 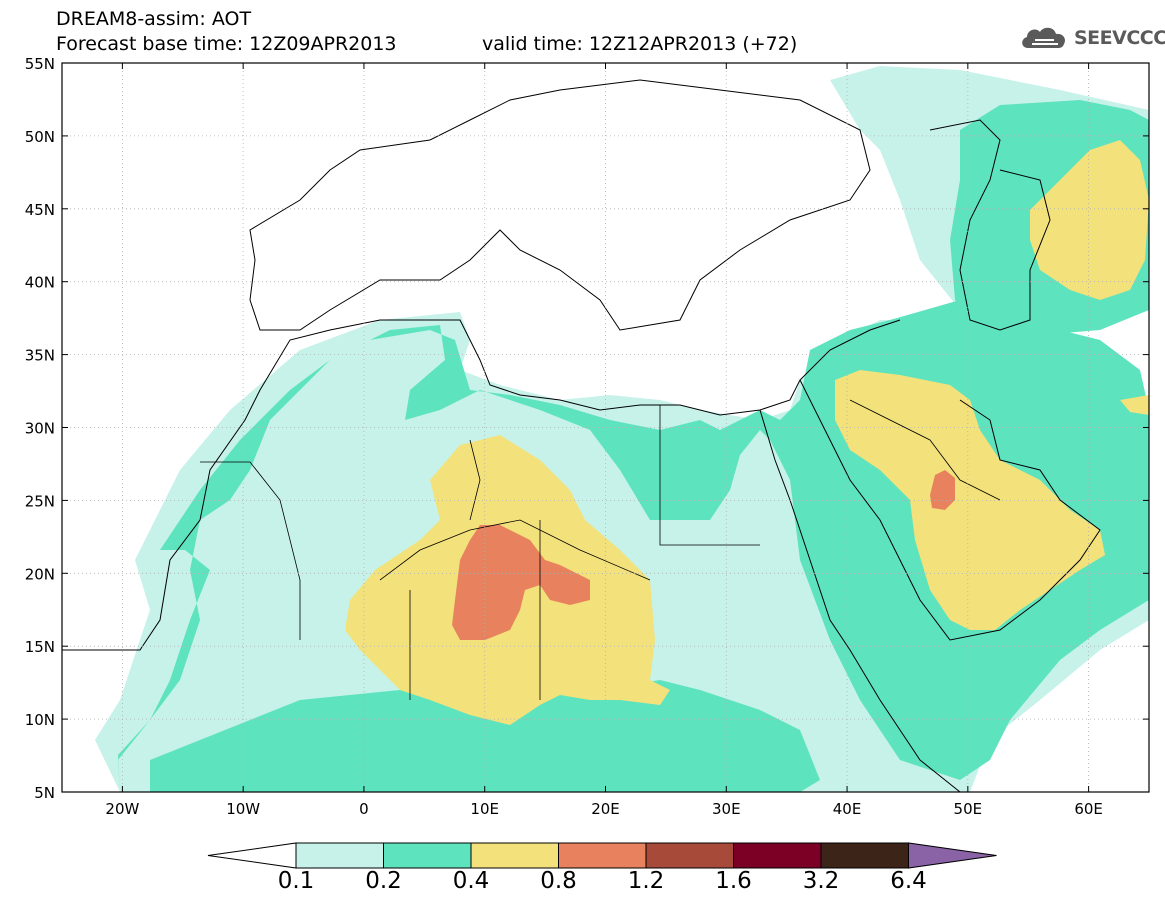 What do you see at coordinates (640, 44) in the screenshot?
I see `valid-time-label: valid time: 12Z12APR2013 (+72)` at bounding box center [640, 44].